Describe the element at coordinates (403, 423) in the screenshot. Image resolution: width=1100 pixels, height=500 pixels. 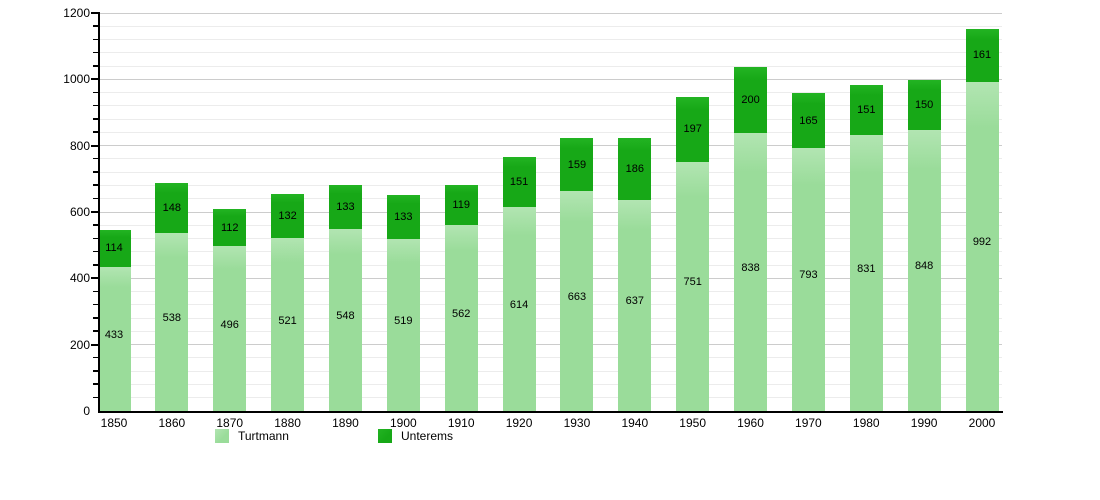
I see `x-tick-label: 1900` at that location.